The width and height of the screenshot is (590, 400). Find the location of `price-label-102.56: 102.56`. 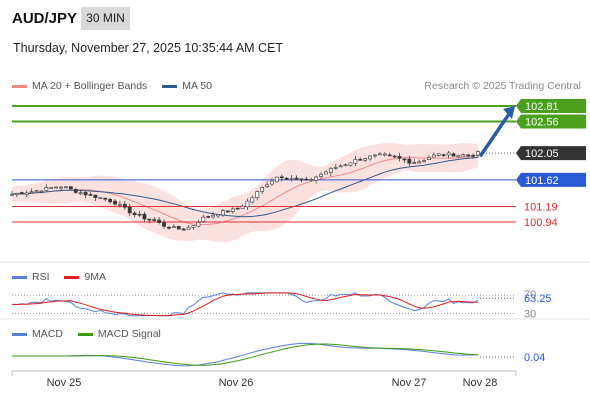

price-label-102.56: 102.56 is located at coordinates (542, 123).